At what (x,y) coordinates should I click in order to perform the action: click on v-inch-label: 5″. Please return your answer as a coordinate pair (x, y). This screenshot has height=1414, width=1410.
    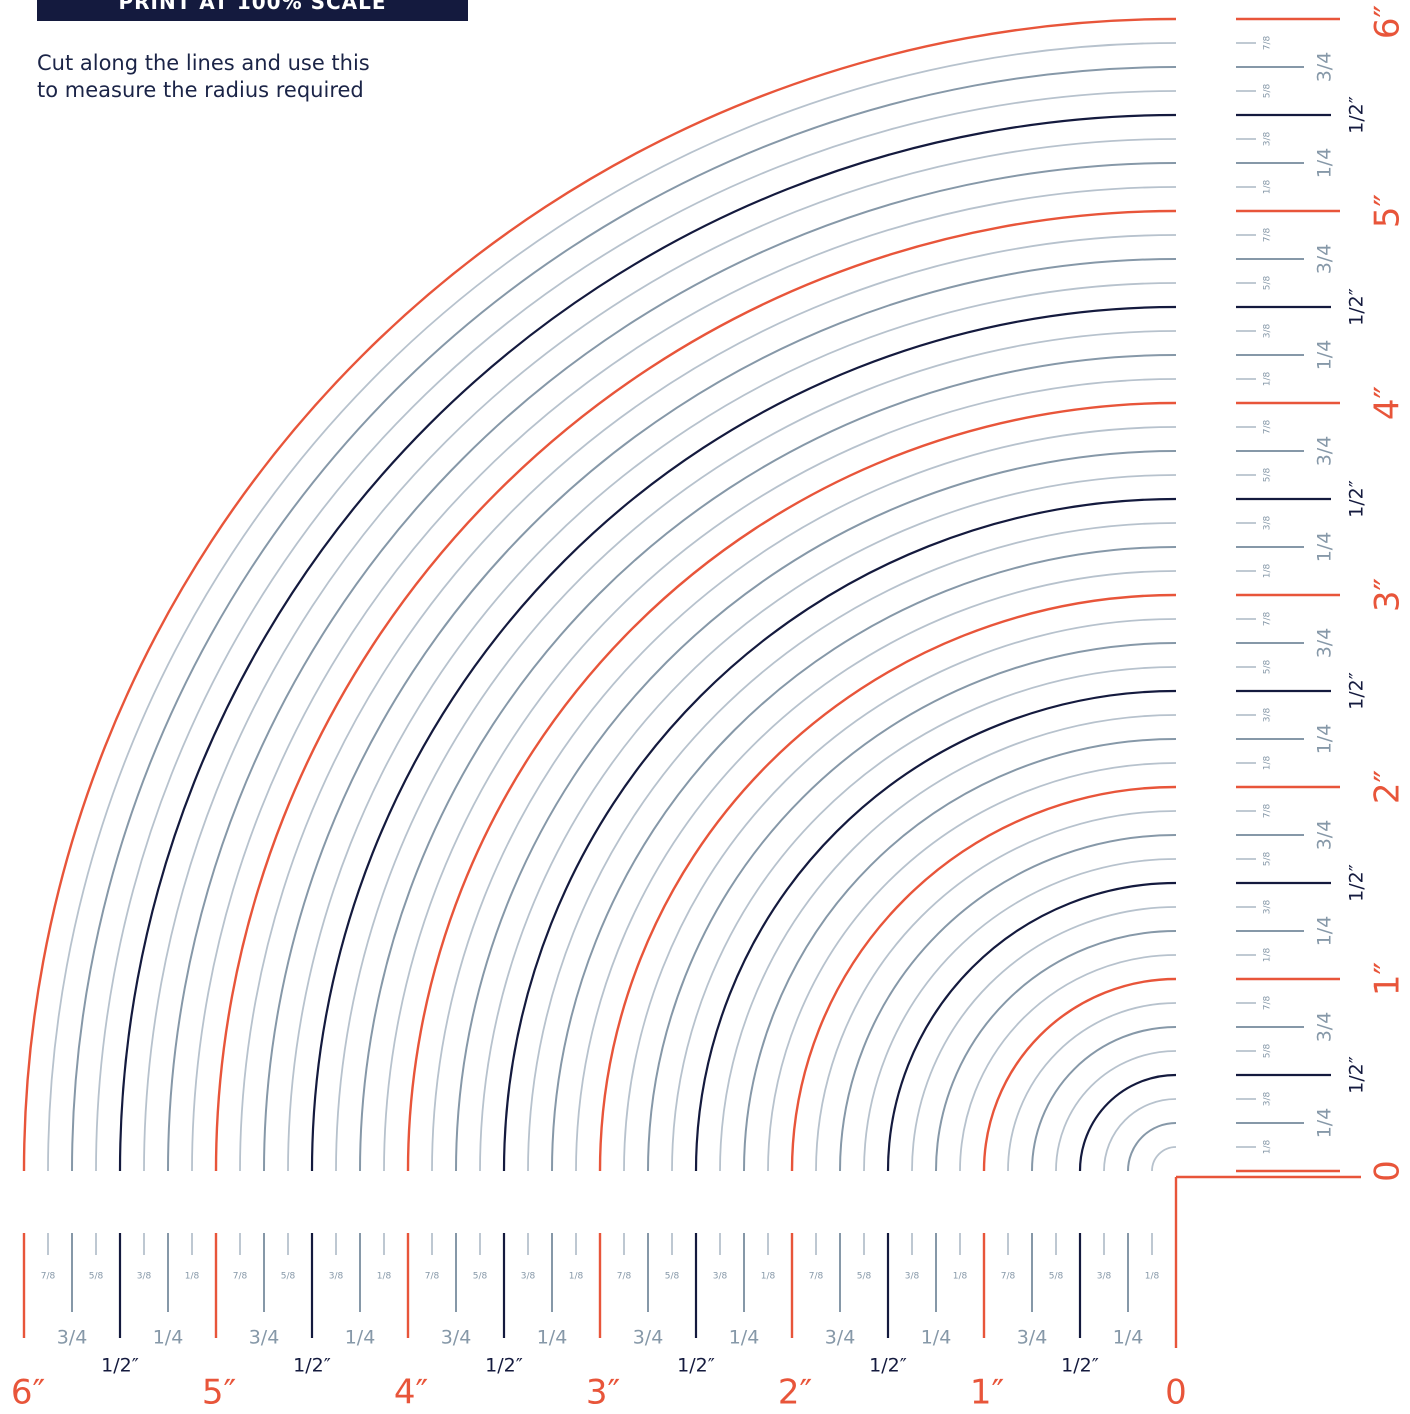
    Looking at the image, I should click on (1388, 211).